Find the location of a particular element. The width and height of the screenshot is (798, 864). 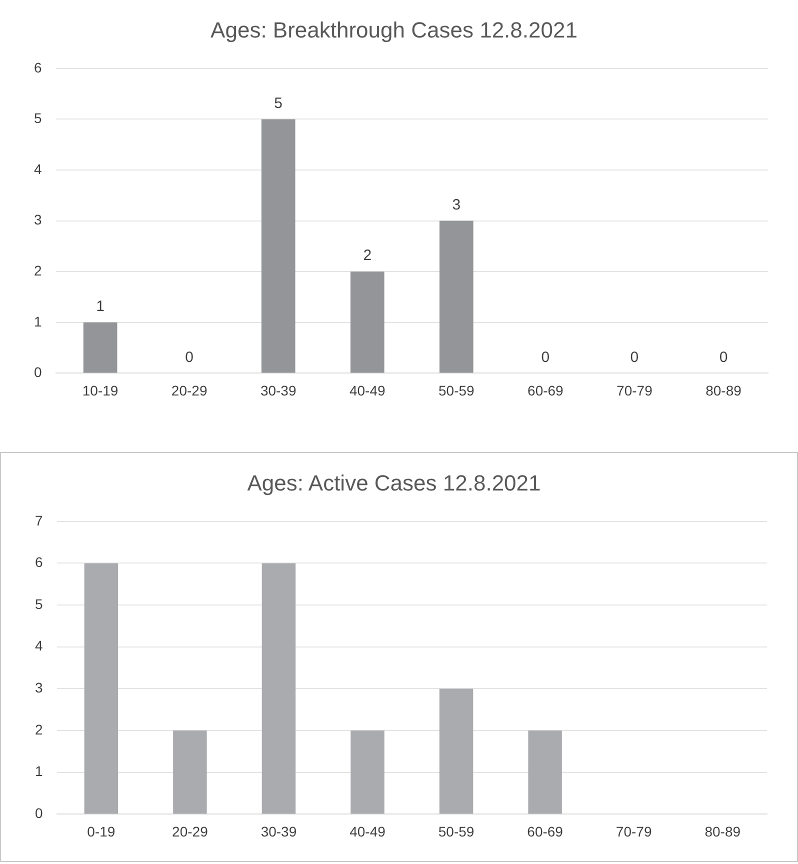

data-label: 2 is located at coordinates (367, 255).